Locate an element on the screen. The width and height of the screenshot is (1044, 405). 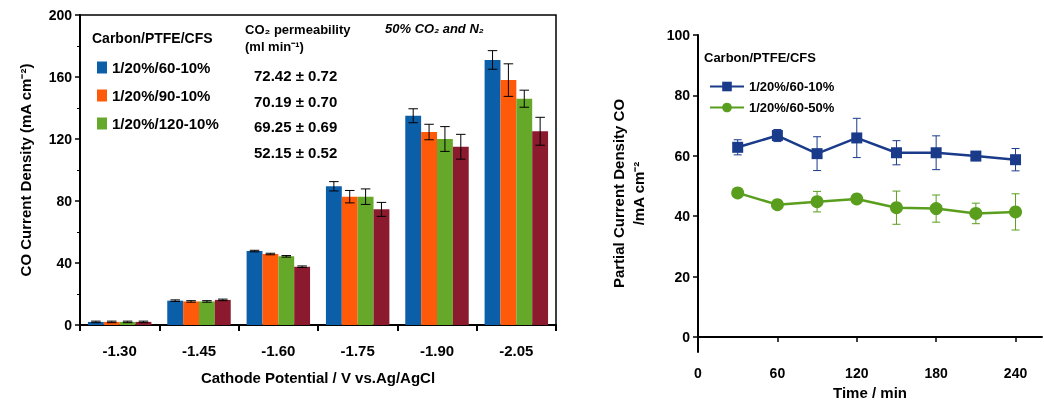
y-tick-label: 60 is located at coordinates (682, 155).